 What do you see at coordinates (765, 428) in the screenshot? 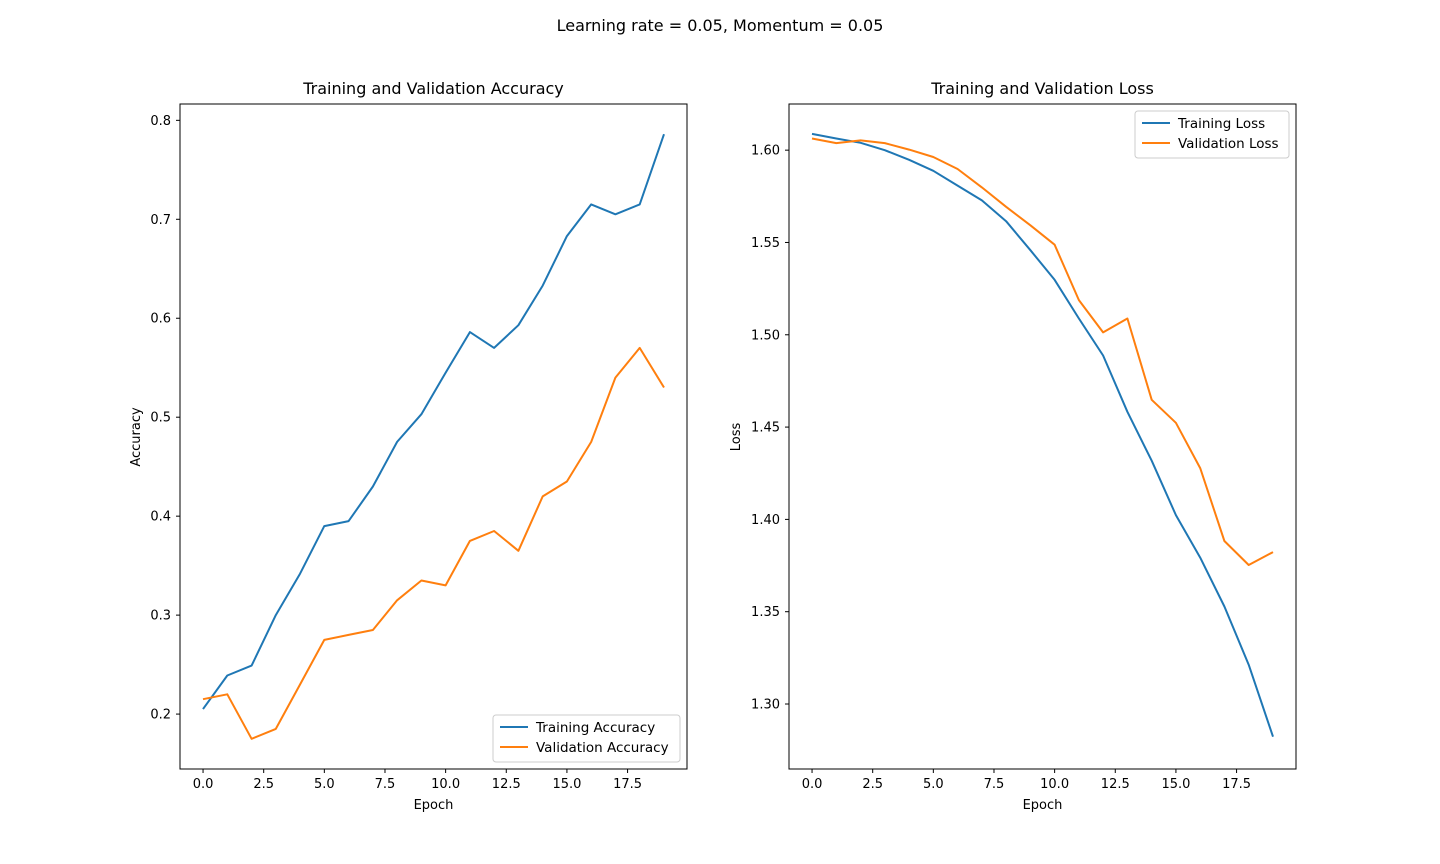
I see `loss-y-tick-label-3: 1.45` at bounding box center [765, 428].